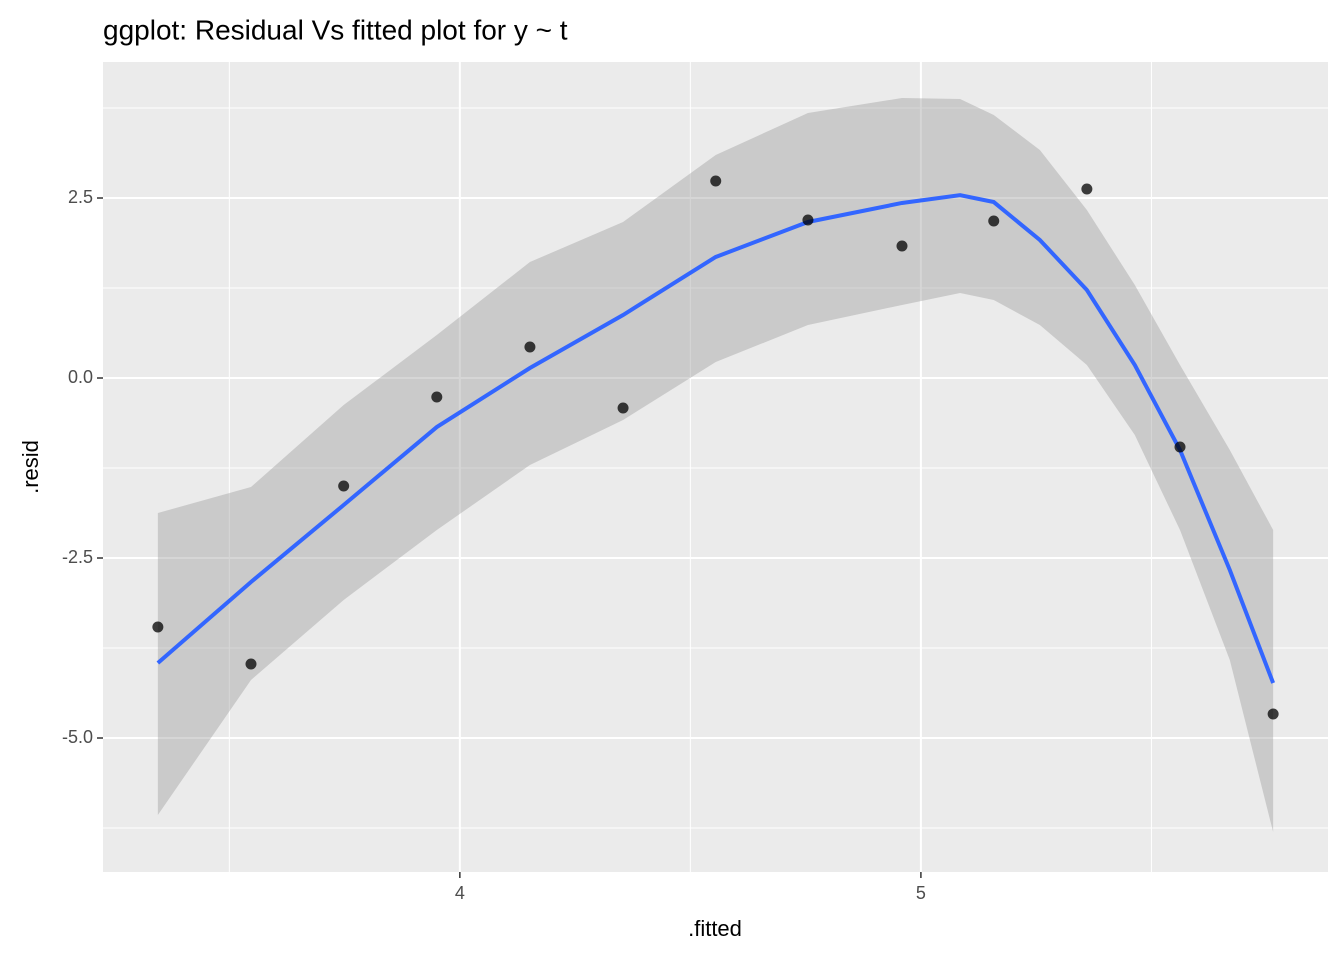  What do you see at coordinates (921, 893) in the screenshot?
I see `x-tick-label: 5` at bounding box center [921, 893].